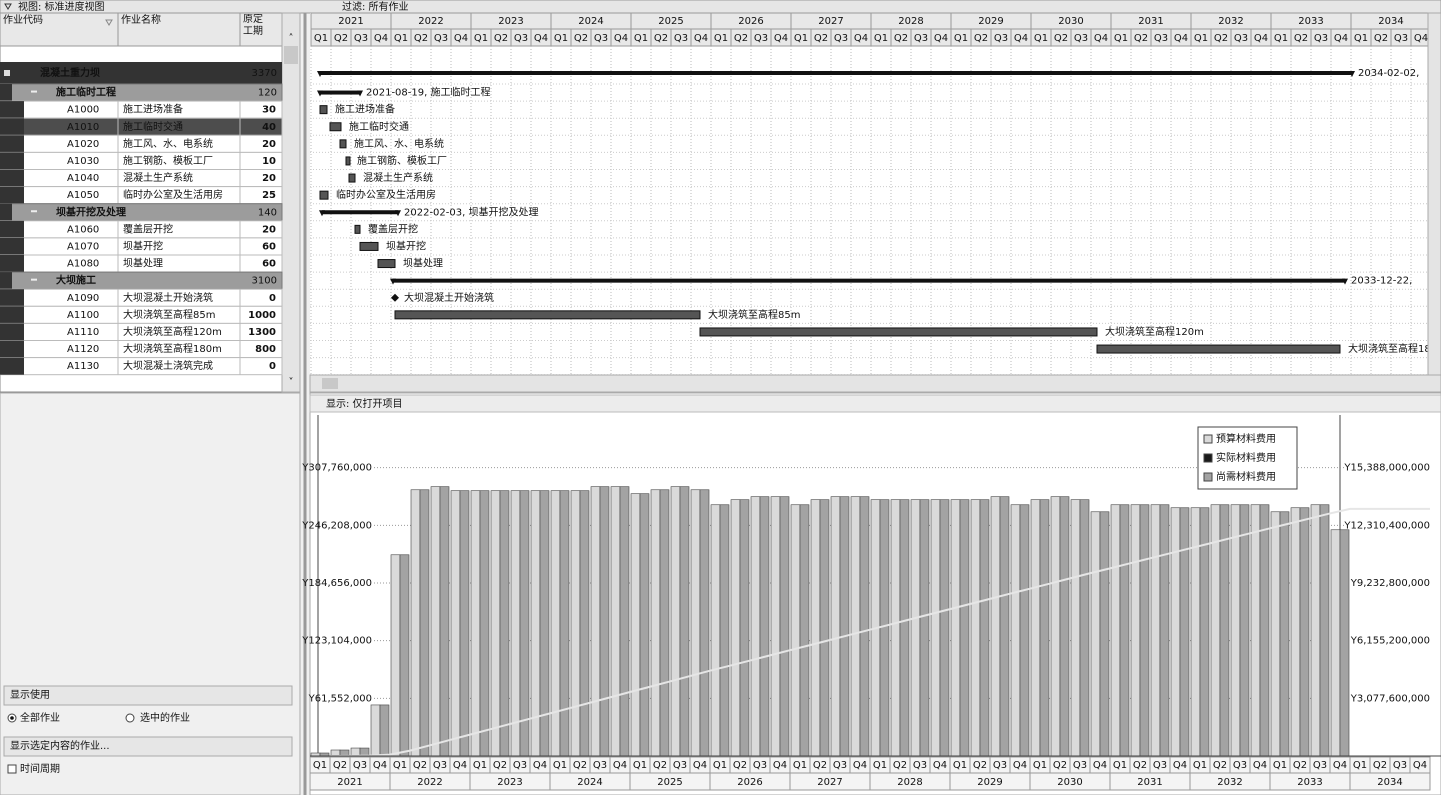 The width and height of the screenshot is (1441, 795). Describe the element at coordinates (909, 782) in the screenshot. I see `year-label: 2028` at that location.